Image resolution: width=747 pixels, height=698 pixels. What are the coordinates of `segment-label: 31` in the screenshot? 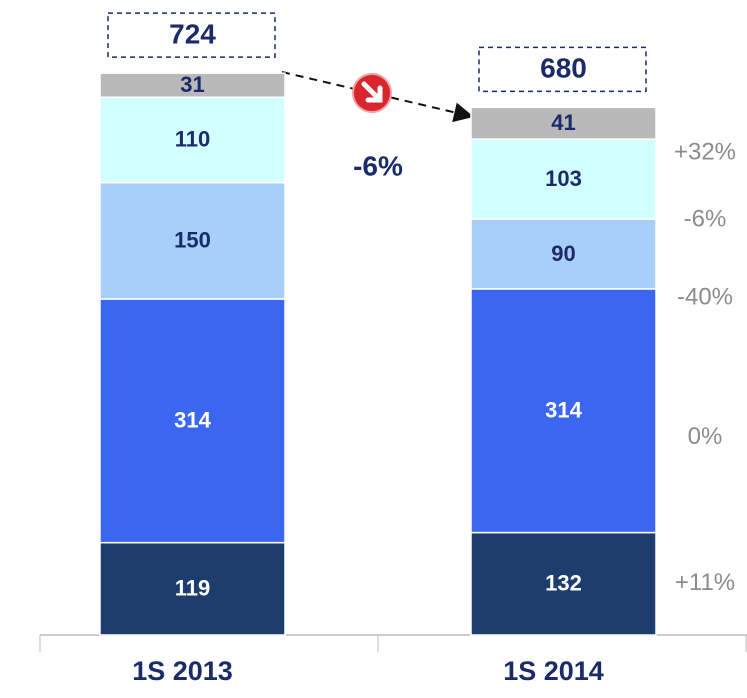 It's located at (192, 84).